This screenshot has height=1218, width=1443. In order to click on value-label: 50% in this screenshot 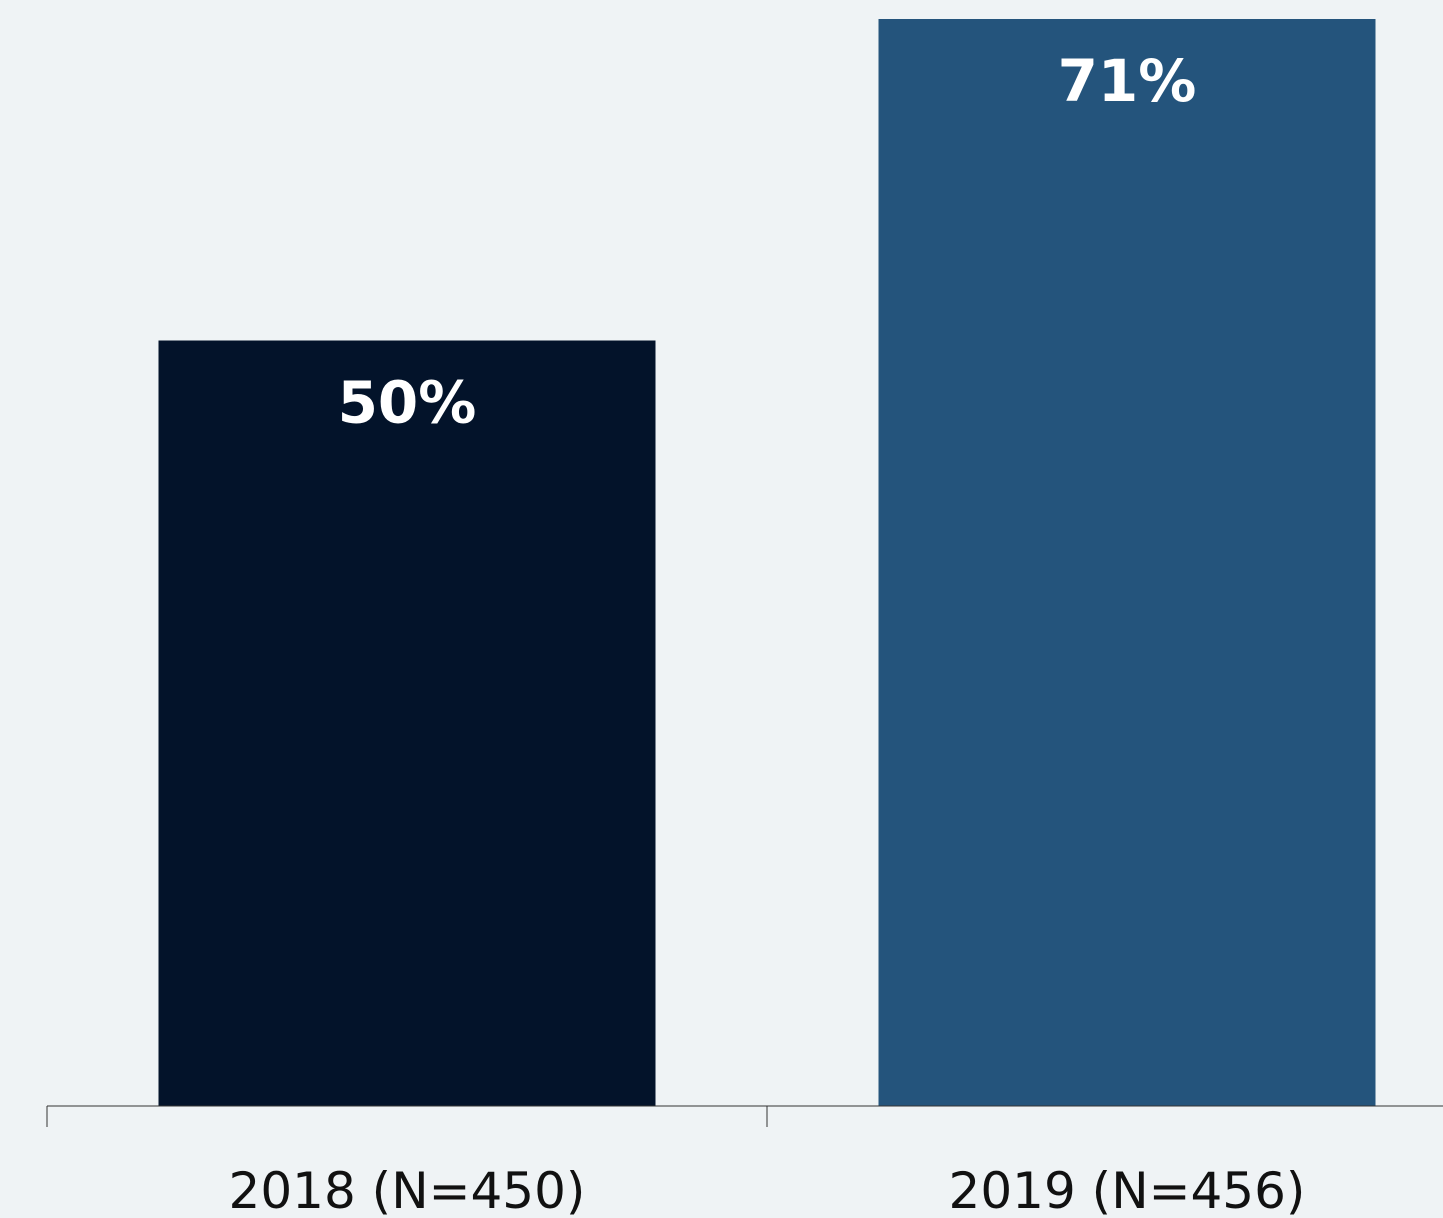, I will do `click(407, 403)`.